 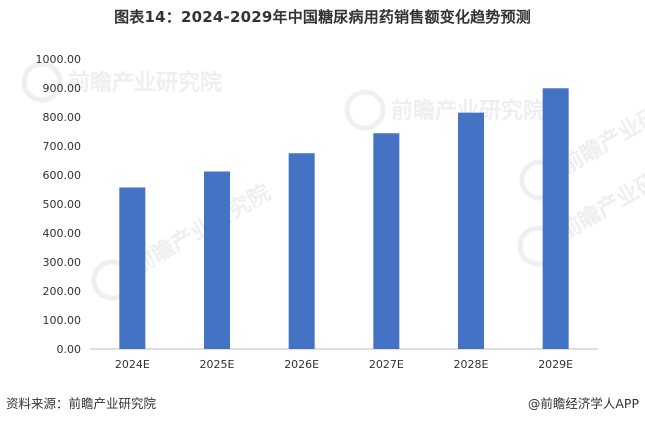 What do you see at coordinates (301, 364) in the screenshot?
I see `x-tick-label: 2026E` at bounding box center [301, 364].